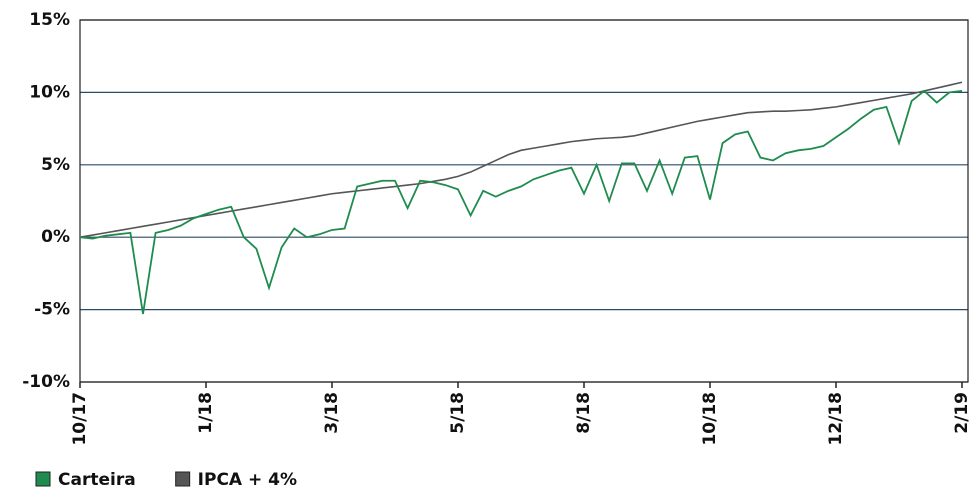 This screenshot has width=973, height=493. What do you see at coordinates (55, 165) in the screenshot?
I see `y-tick-label: 5%` at bounding box center [55, 165].